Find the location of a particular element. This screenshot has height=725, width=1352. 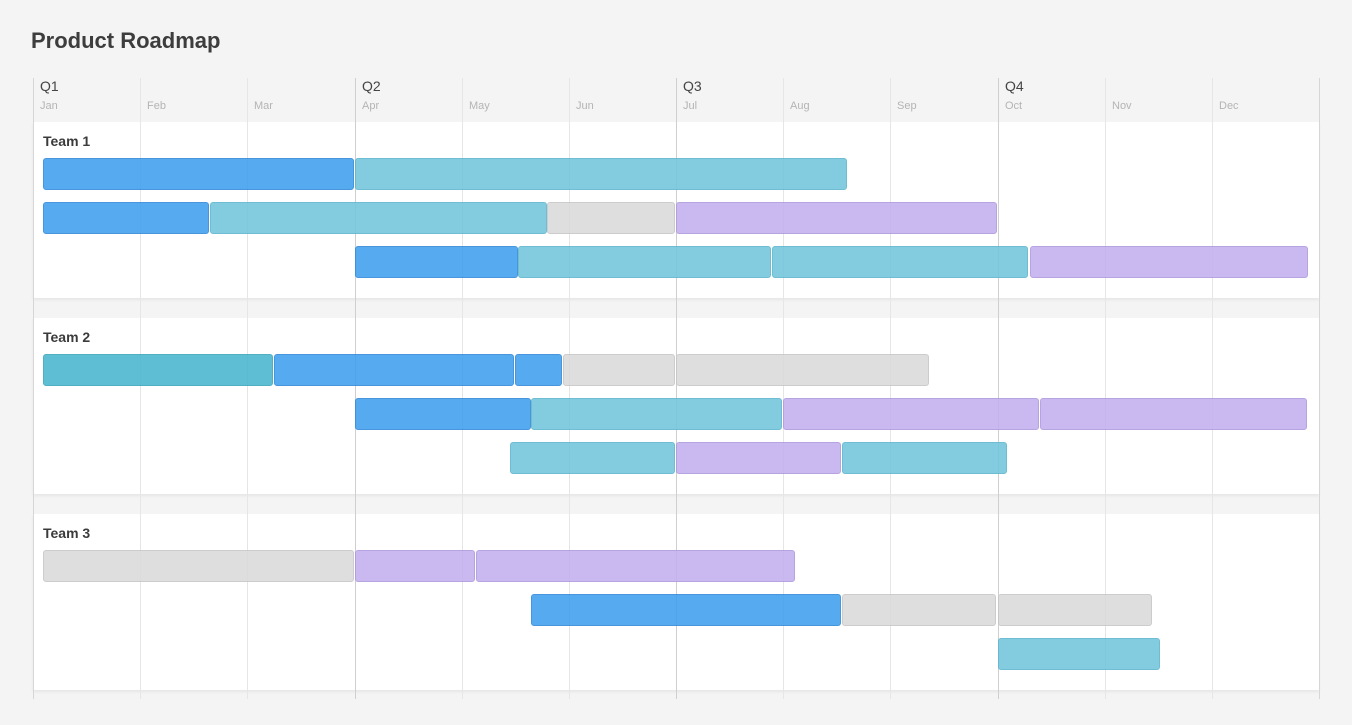

quarter-label: Q1 is located at coordinates (49, 86).